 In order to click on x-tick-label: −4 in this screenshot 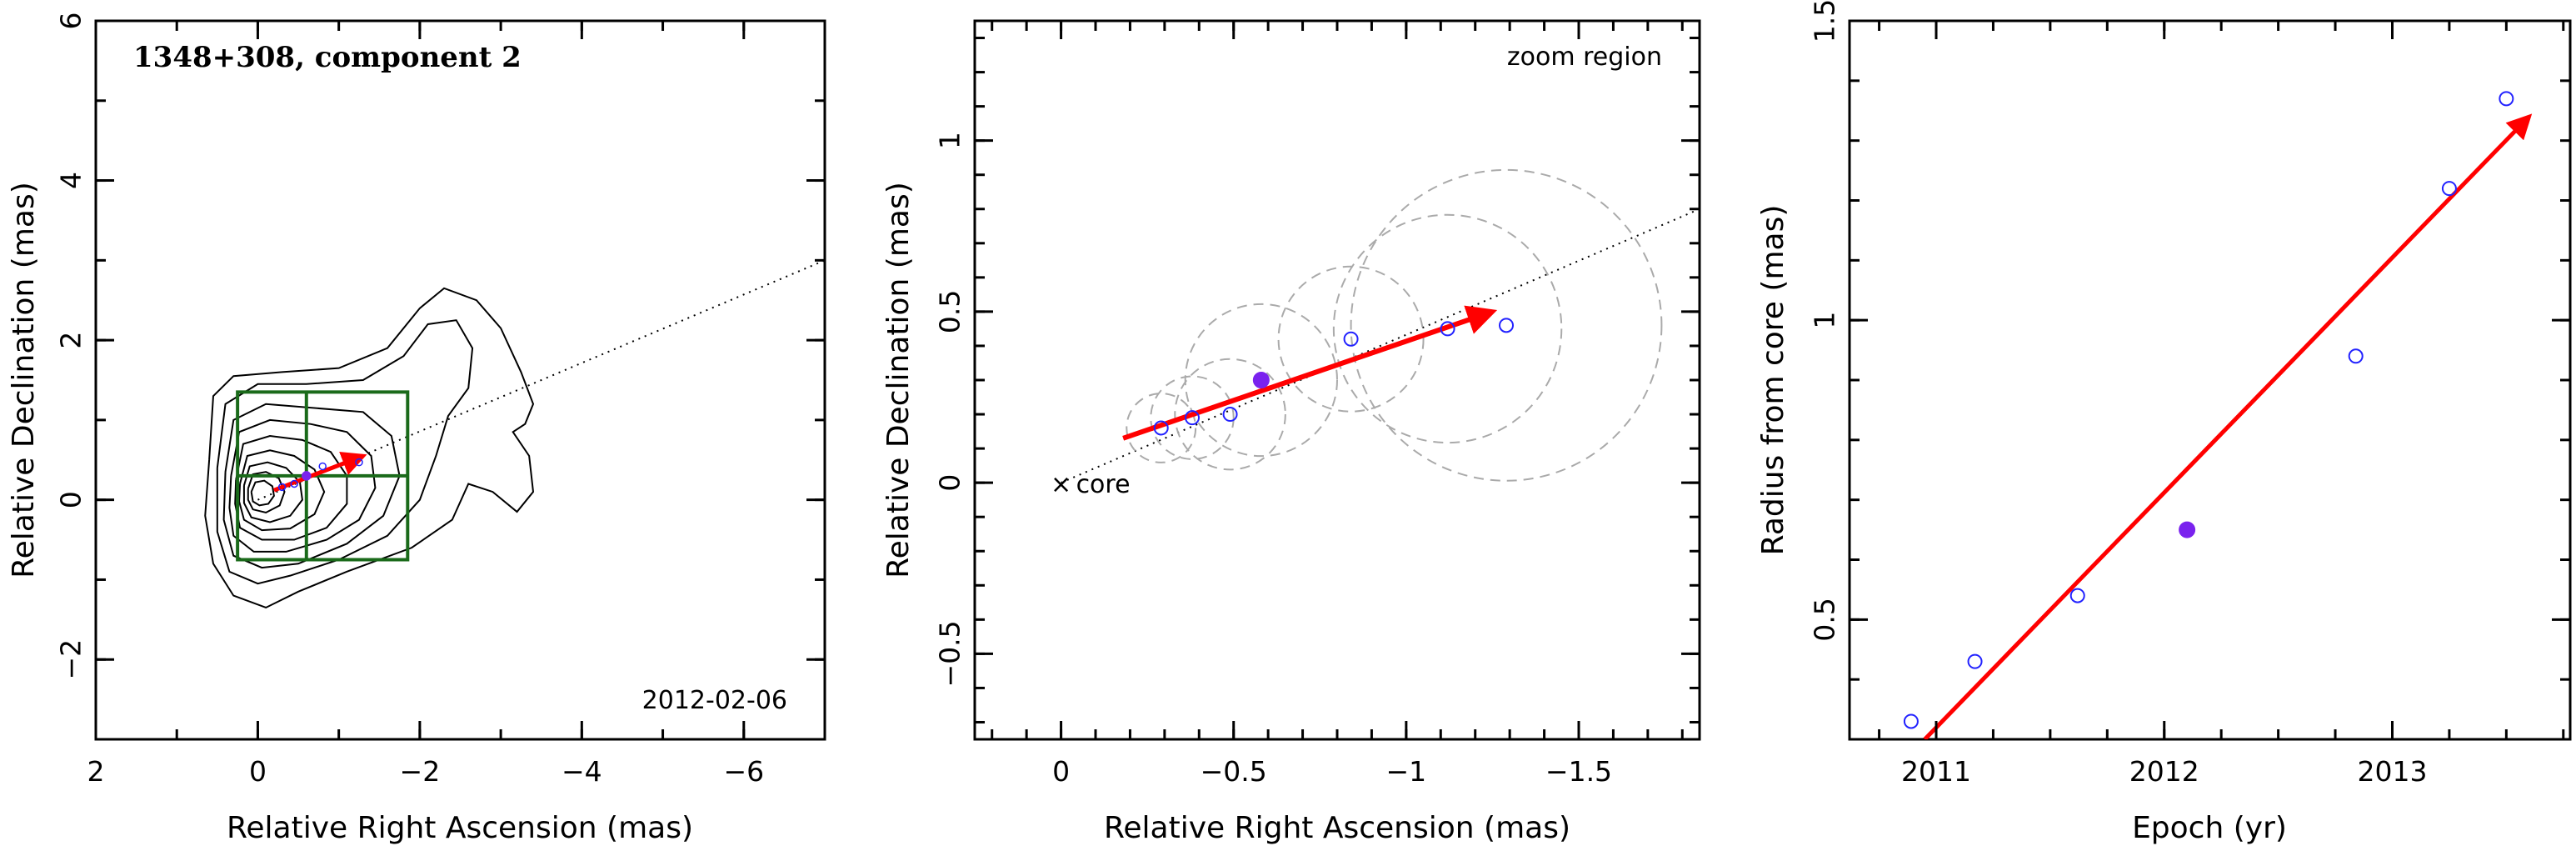, I will do `click(582, 771)`.